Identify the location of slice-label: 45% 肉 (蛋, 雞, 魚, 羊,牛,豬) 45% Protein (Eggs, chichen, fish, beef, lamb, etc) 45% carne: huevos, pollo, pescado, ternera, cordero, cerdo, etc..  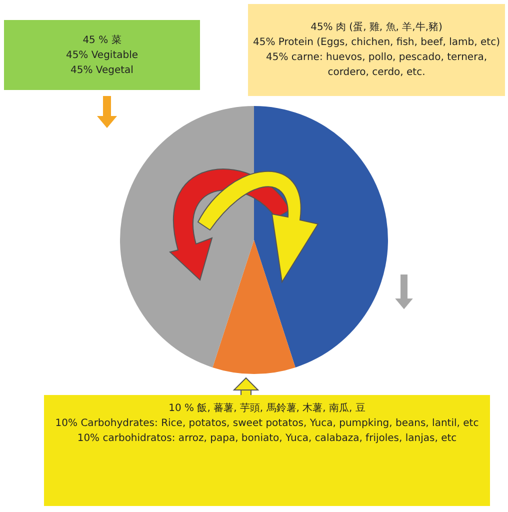
(376, 50).